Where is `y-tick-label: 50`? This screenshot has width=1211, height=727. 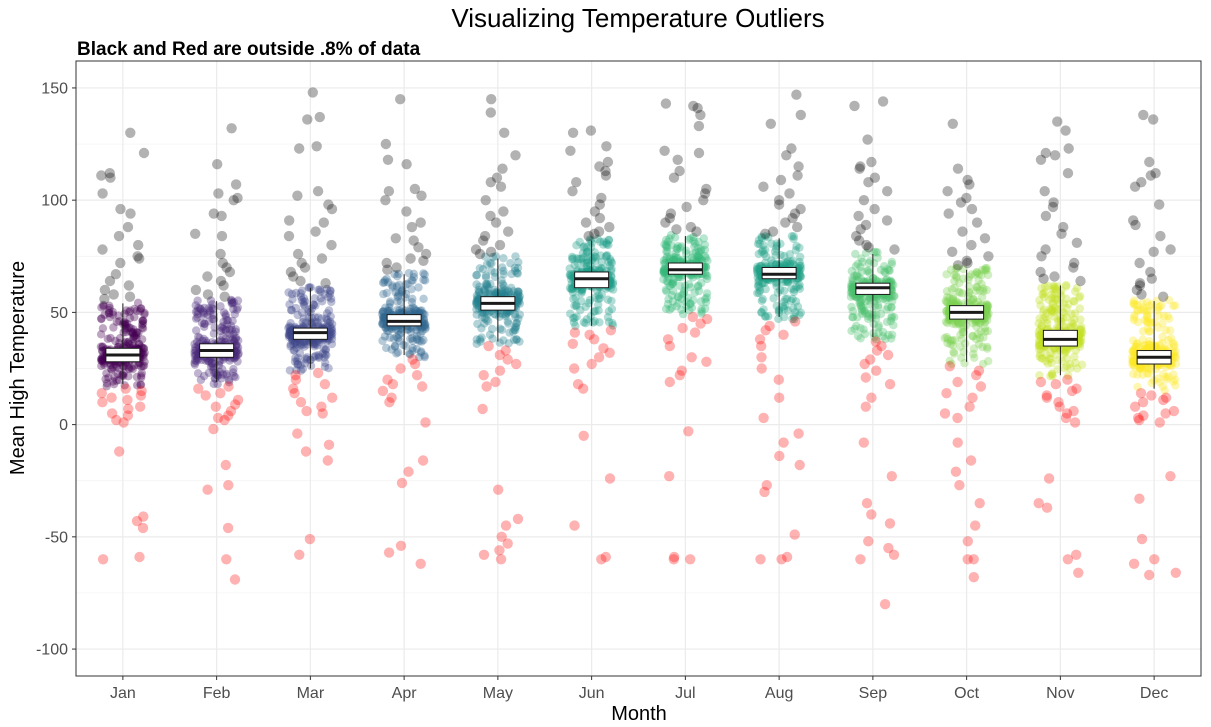
y-tick-label: 50 is located at coordinates (59, 313).